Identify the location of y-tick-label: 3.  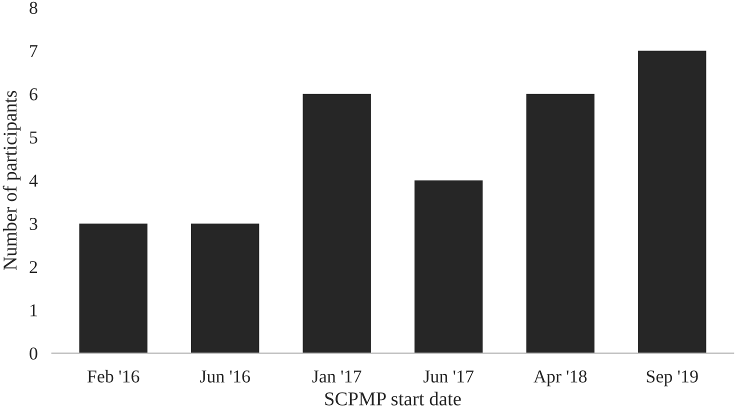
(34, 224).